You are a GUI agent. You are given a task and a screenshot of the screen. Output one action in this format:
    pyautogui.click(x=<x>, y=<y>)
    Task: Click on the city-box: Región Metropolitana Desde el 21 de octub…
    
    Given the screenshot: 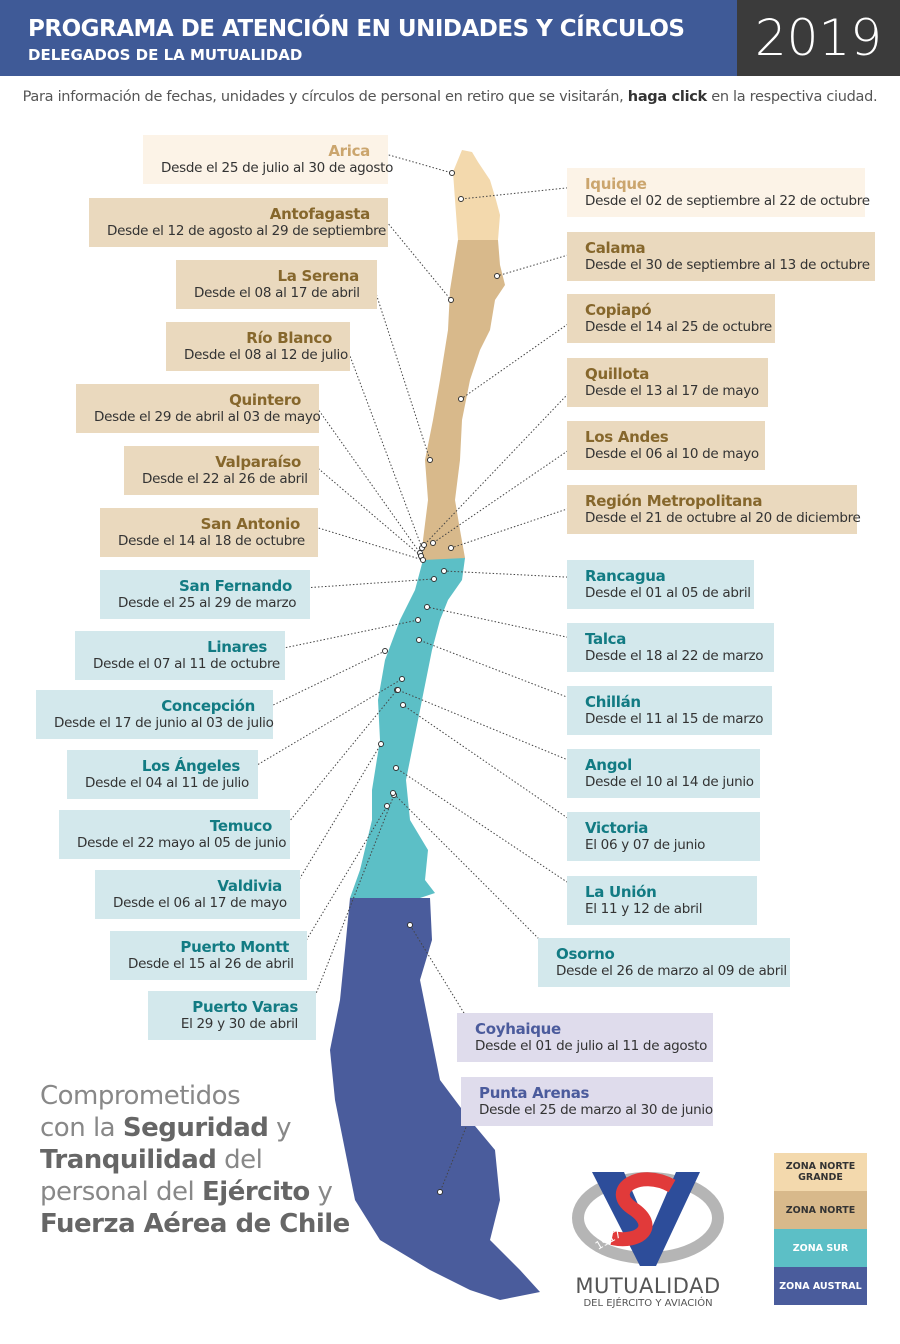 What is the action you would take?
    pyautogui.click(x=714, y=509)
    